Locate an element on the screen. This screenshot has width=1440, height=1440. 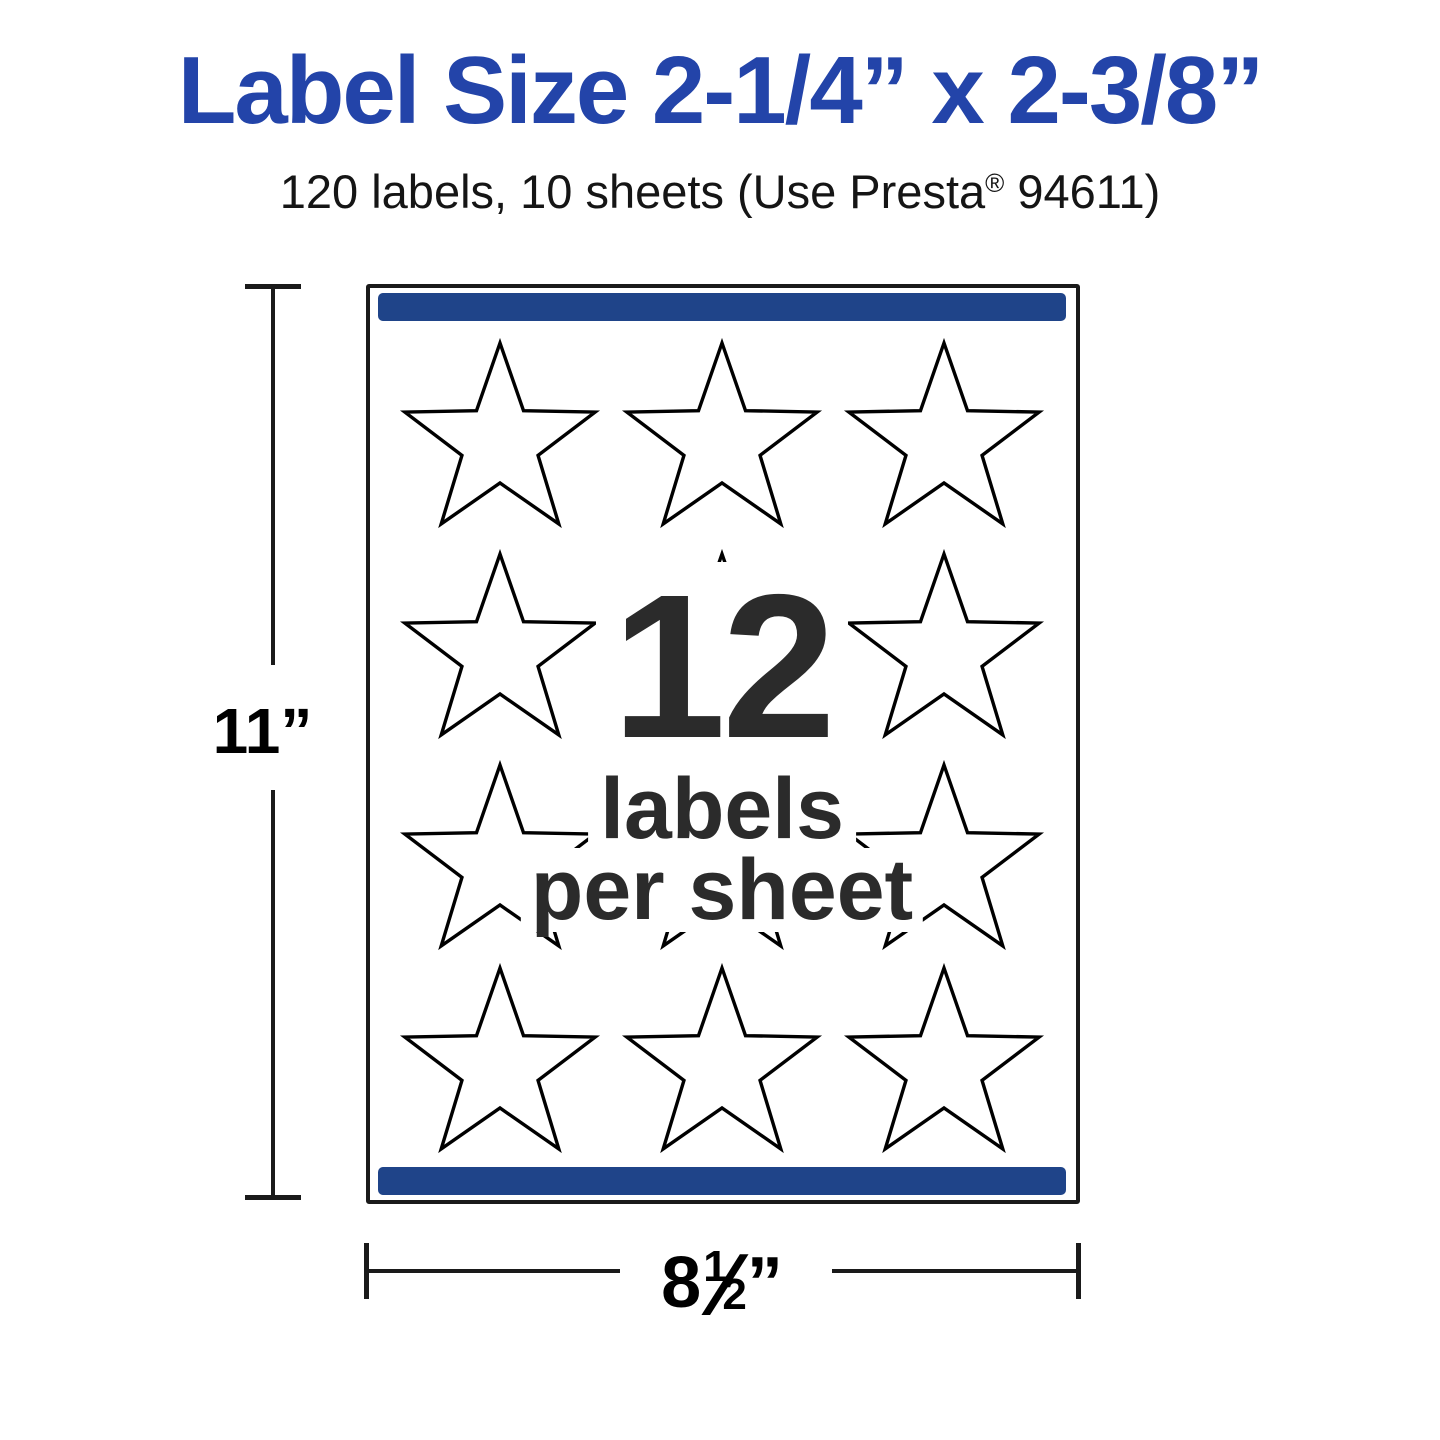
labels-per-sheet-count: 12 is located at coordinates (722, 667).